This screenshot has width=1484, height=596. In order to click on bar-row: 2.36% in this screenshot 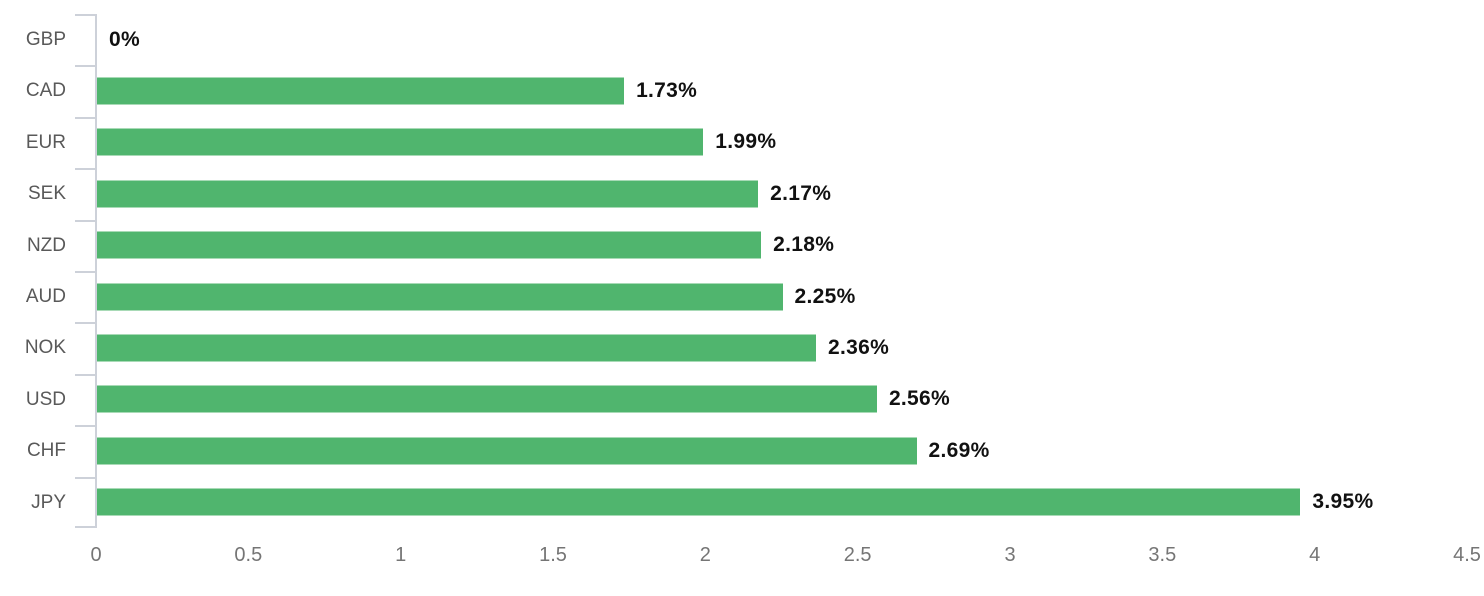, I will do `click(782, 347)`.